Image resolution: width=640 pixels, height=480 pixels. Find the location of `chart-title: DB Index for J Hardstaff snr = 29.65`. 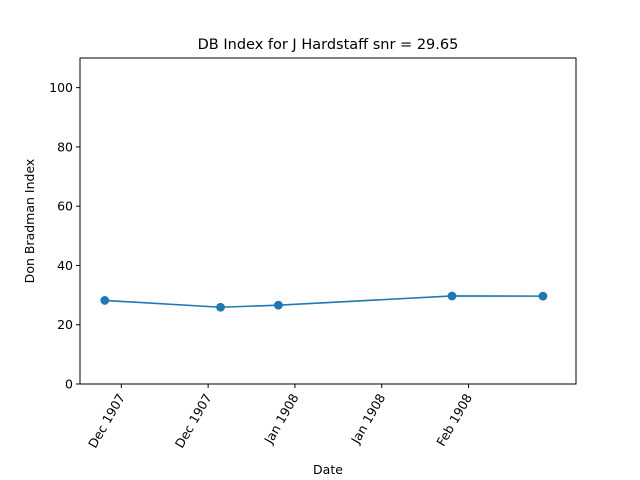

chart-title: DB Index for J Hardstaff snr = 29.65 is located at coordinates (328, 45).